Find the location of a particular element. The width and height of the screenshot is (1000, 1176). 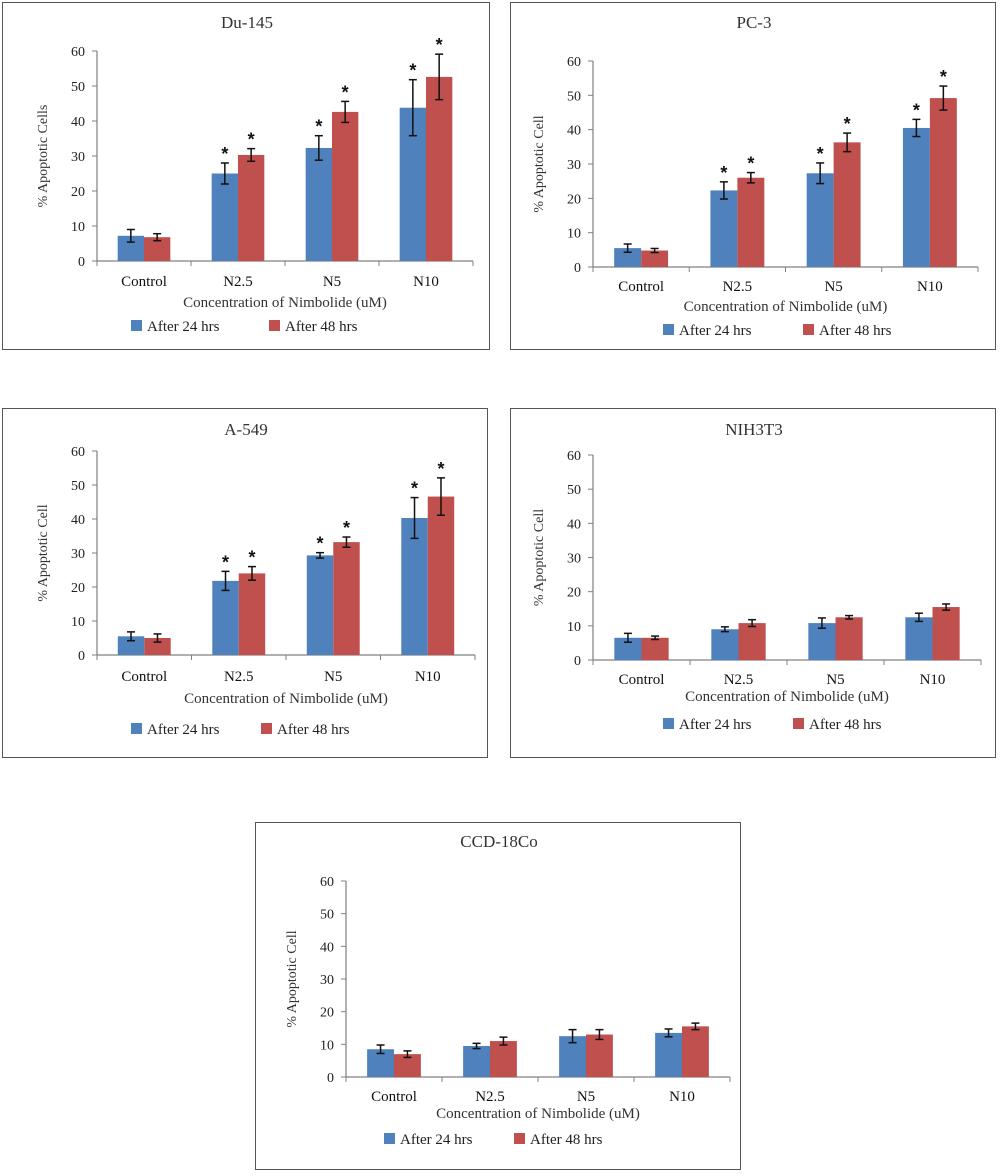

chart-title: PC-3 is located at coordinates (754, 22).